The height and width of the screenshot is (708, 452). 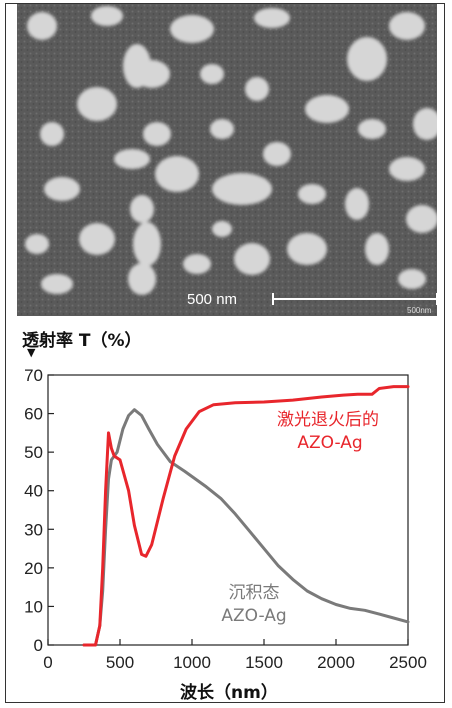 I want to click on x-tick-label: 500, so click(x=120, y=662).